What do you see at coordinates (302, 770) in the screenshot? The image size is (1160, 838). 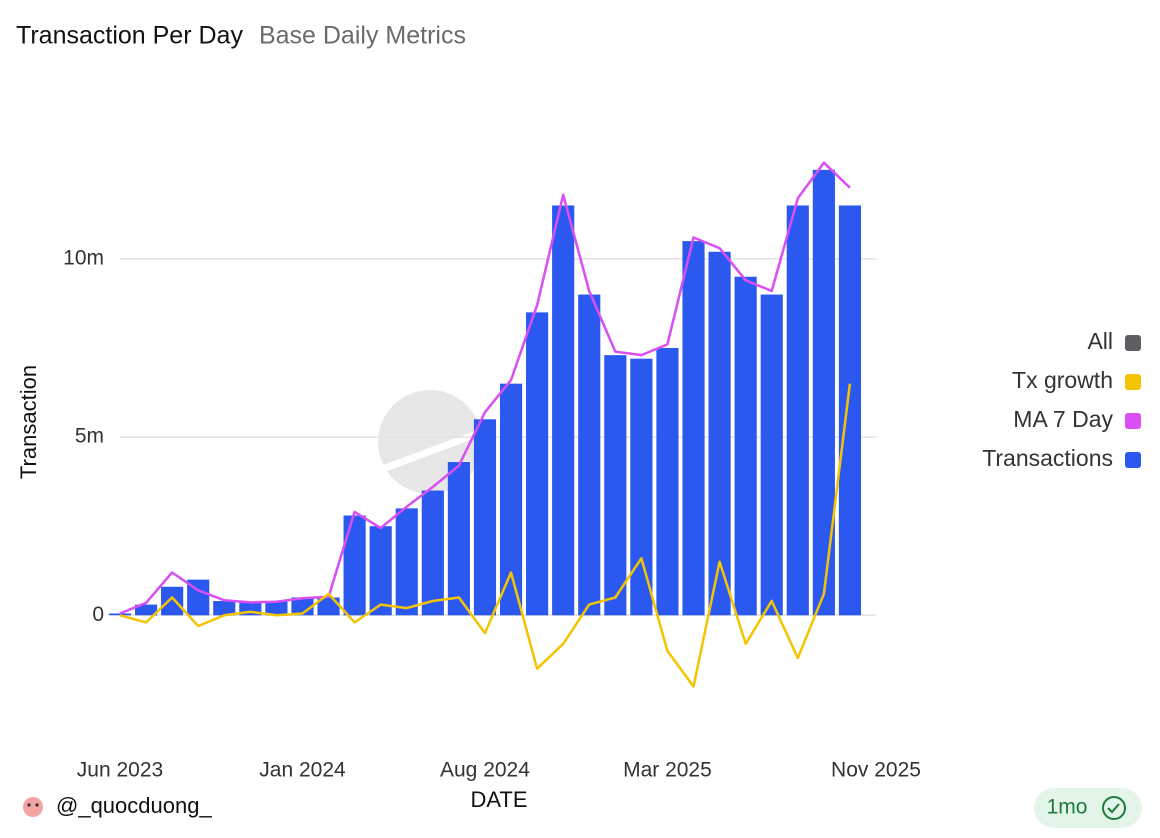 I see `x-tick-label: Jan 2024` at bounding box center [302, 770].